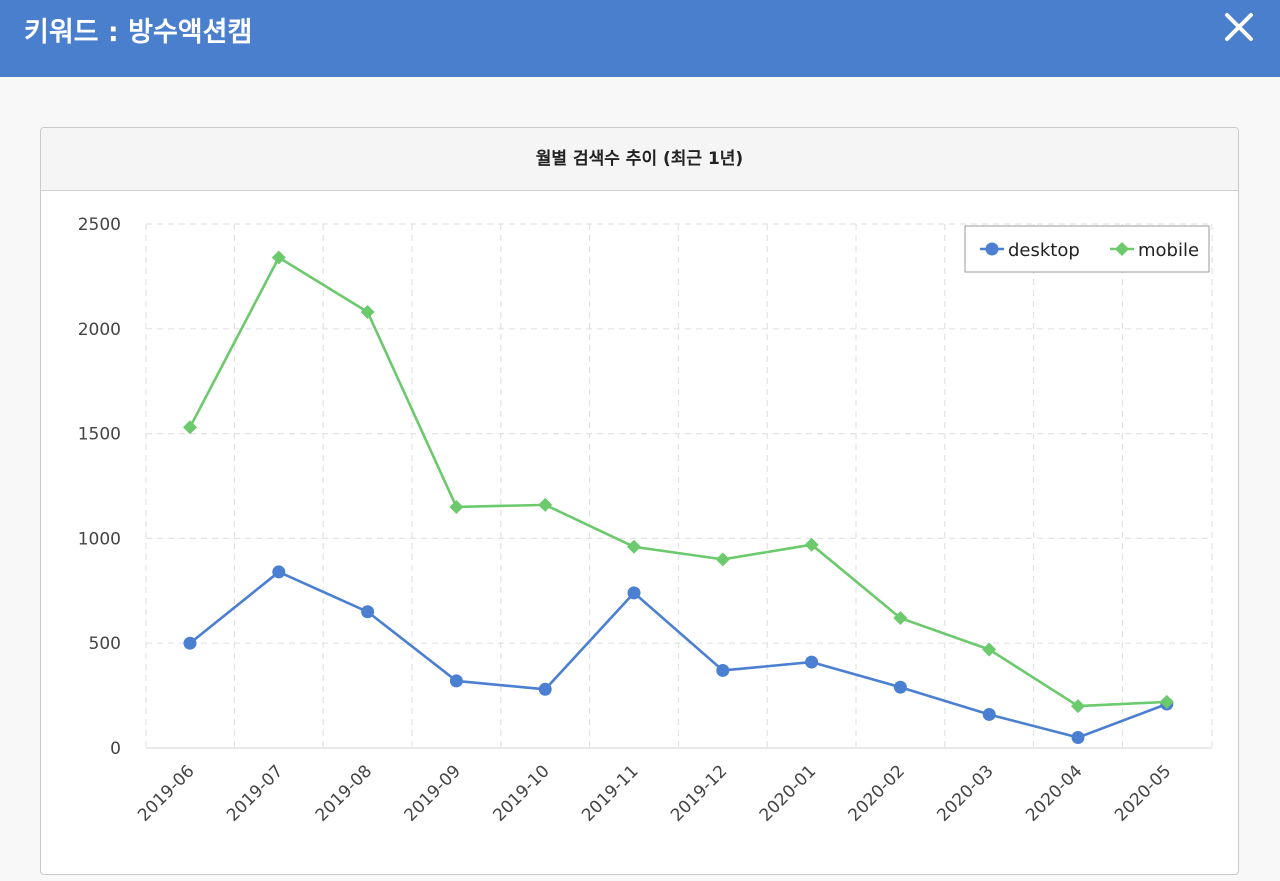  What do you see at coordinates (1239, 27) in the screenshot?
I see `close-icon` at bounding box center [1239, 27].